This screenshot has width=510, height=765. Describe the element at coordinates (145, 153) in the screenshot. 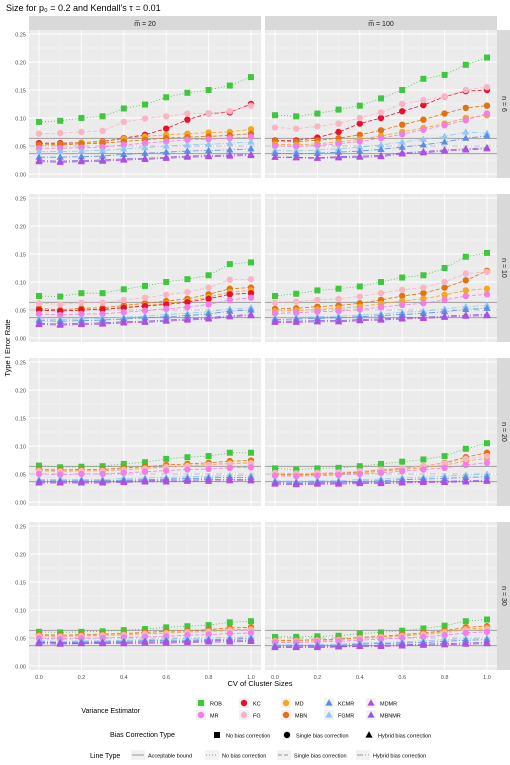

I see `series-line-KCMR` at that location.